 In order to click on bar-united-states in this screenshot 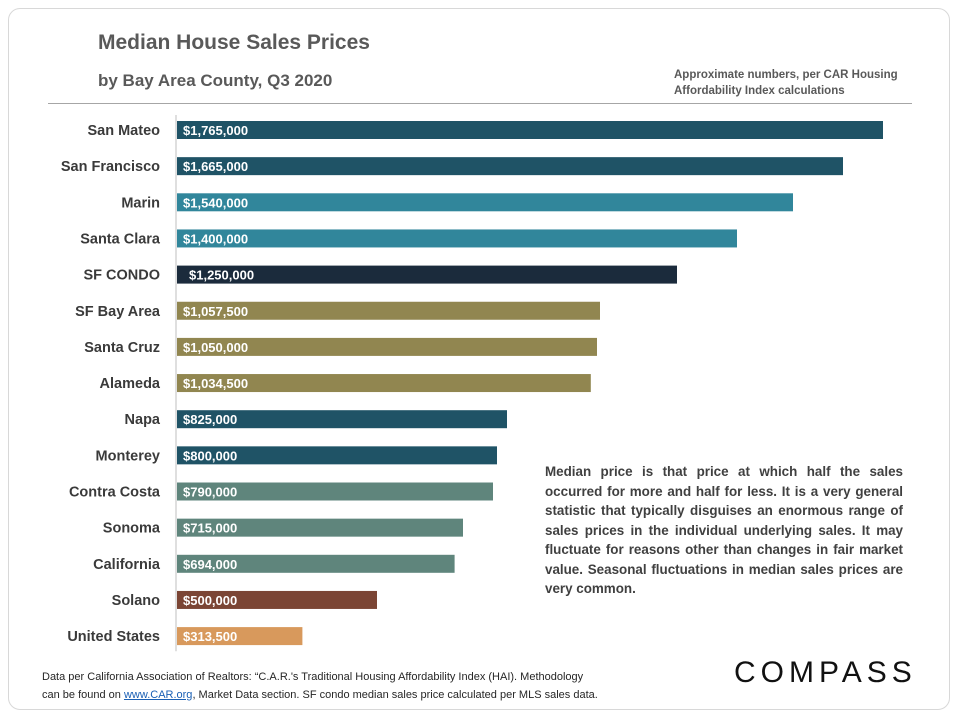, I will do `click(240, 636)`.